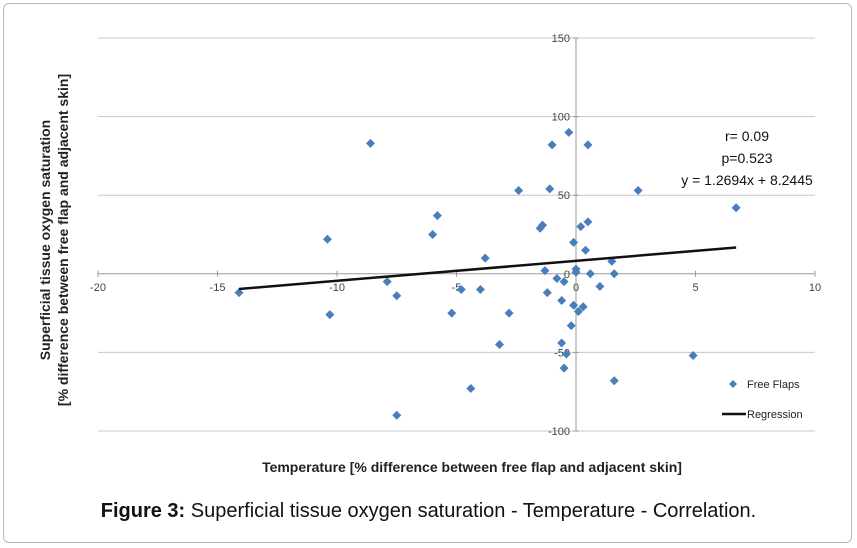  Describe the element at coordinates (576, 288) in the screenshot. I see `x-tick-label-4: 0` at that location.